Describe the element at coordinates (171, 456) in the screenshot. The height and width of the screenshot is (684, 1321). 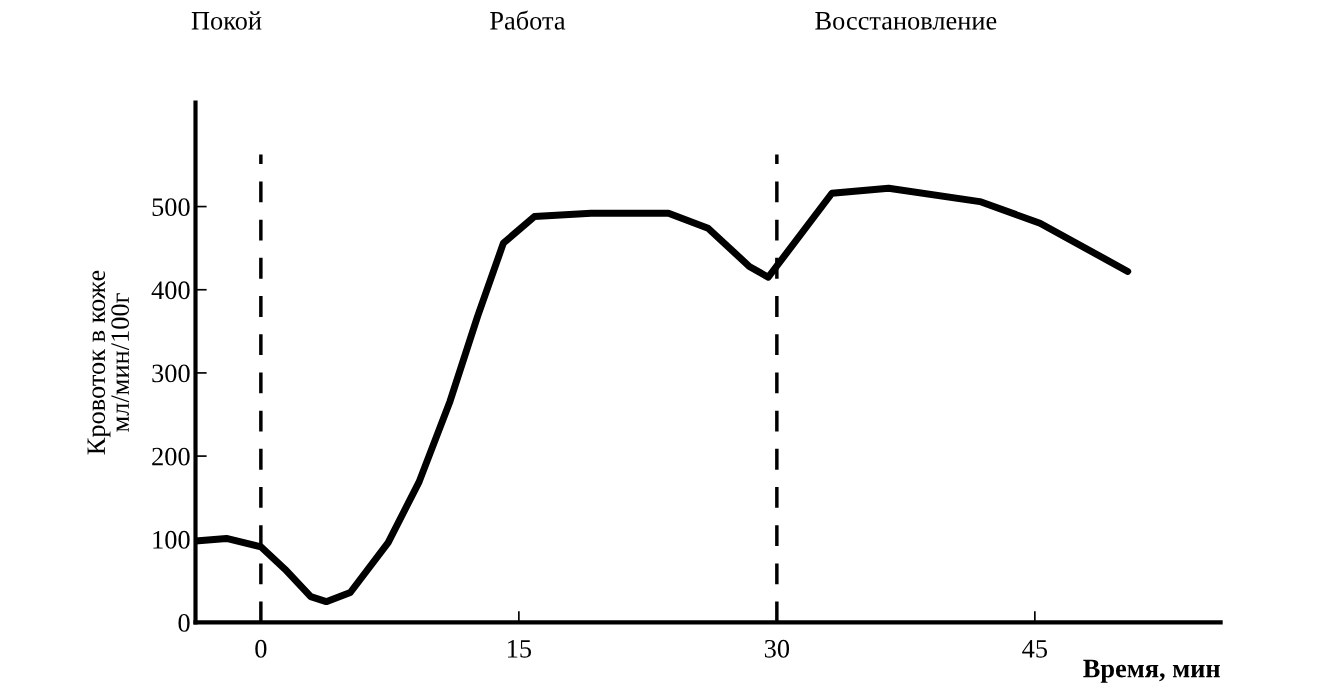
I see `y-tick-label: 200` at that location.